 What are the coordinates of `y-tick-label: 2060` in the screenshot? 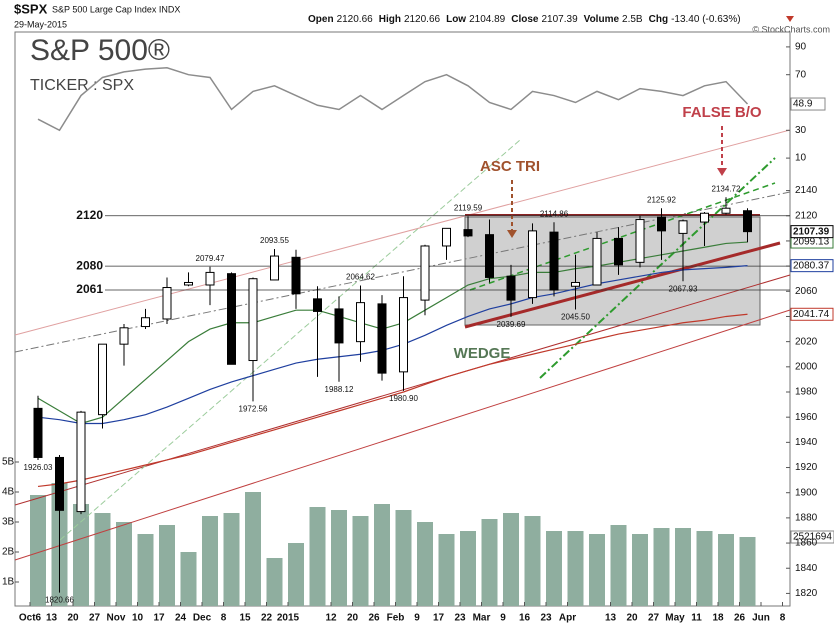 It's located at (806, 291).